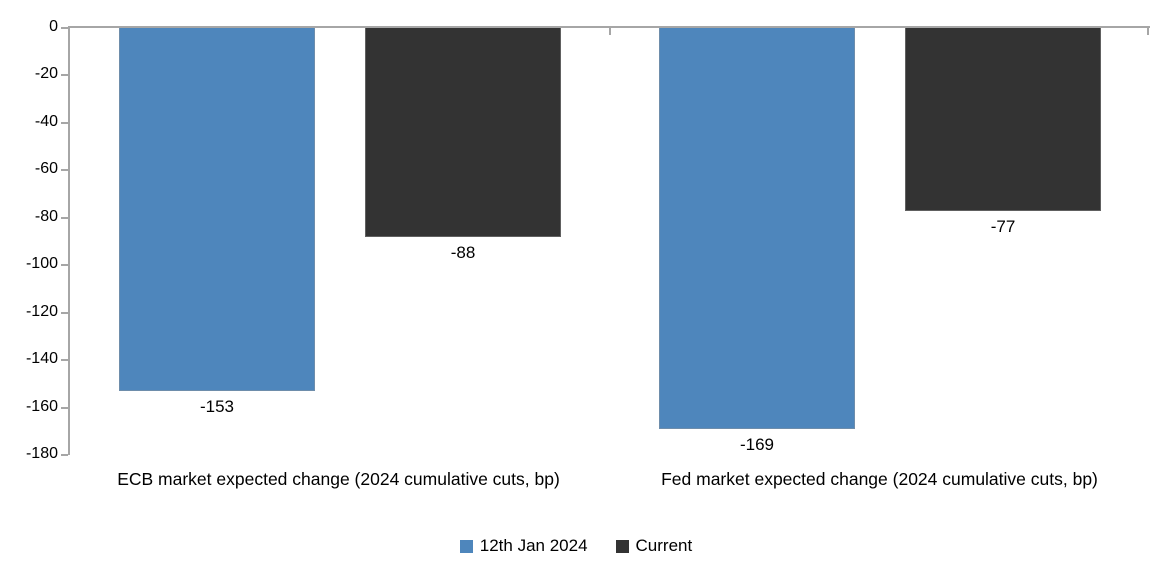 This screenshot has width=1152, height=587. Describe the element at coordinates (757, 444) in the screenshot. I see `bar-data-label: -169` at that location.